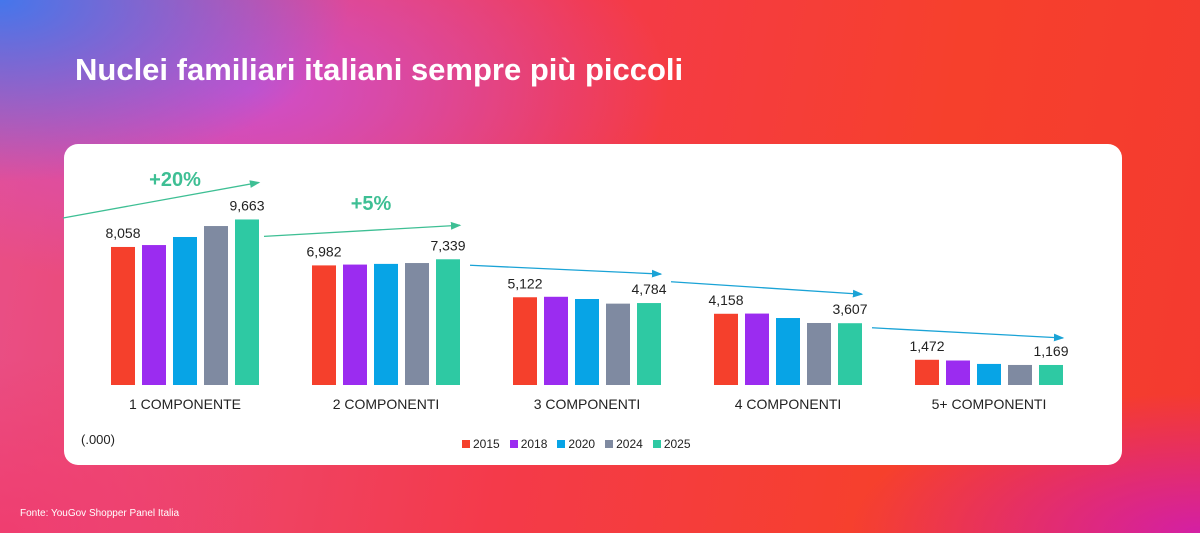 This screenshot has width=1200, height=533. I want to click on legend-item-2025: 2025, so click(671, 444).